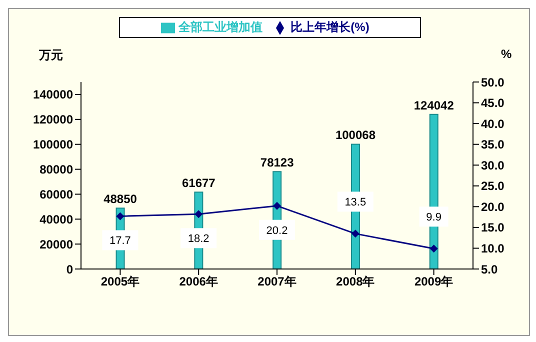  I want to click on data-label: 18.2, so click(199, 239).